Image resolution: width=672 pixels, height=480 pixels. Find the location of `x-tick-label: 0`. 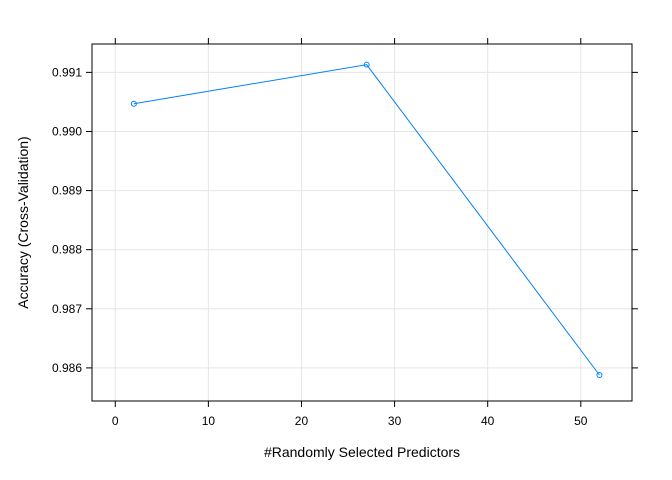

x-tick-label: 0 is located at coordinates (115, 421).